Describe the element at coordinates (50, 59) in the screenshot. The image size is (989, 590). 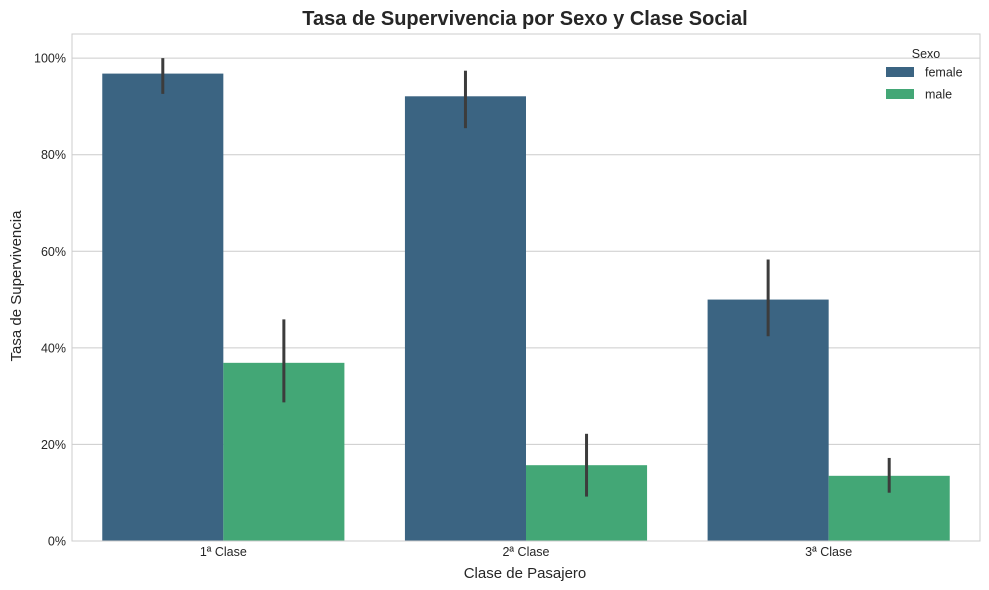
I see `y-tick-label: 100%` at that location.